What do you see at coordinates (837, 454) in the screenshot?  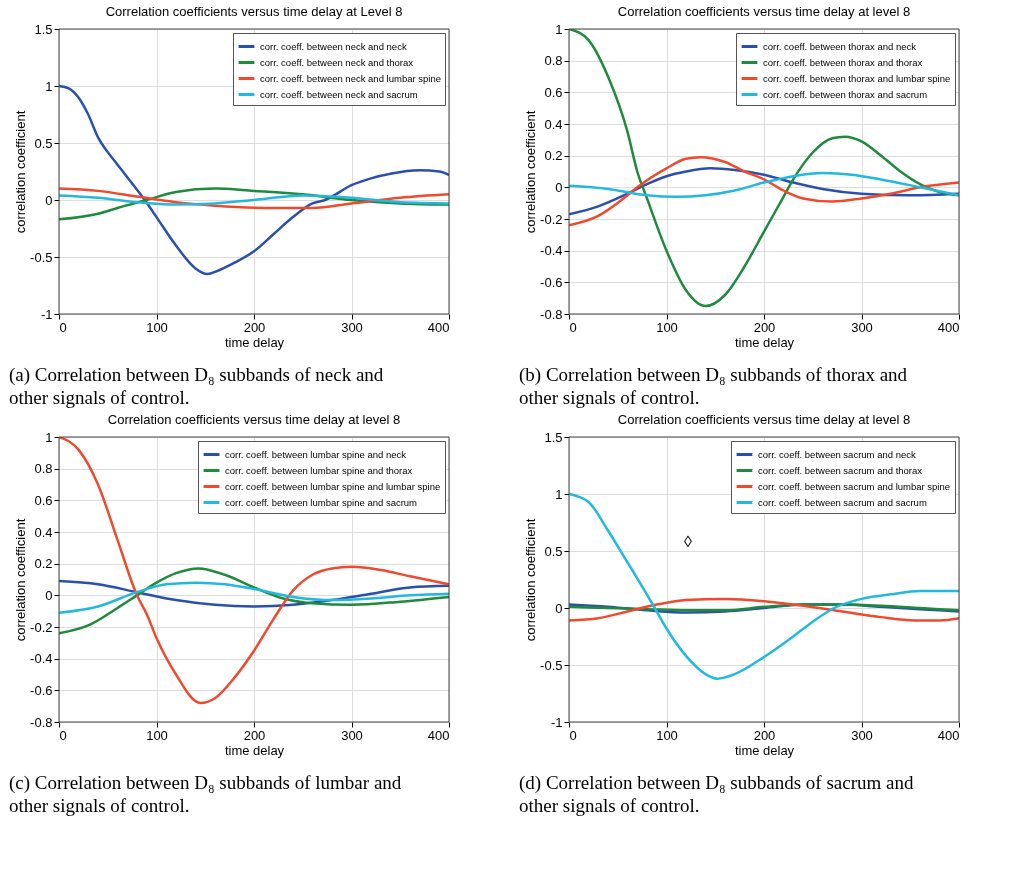 I see `legend-label: corr. coeff. between sacrum and neck` at bounding box center [837, 454].